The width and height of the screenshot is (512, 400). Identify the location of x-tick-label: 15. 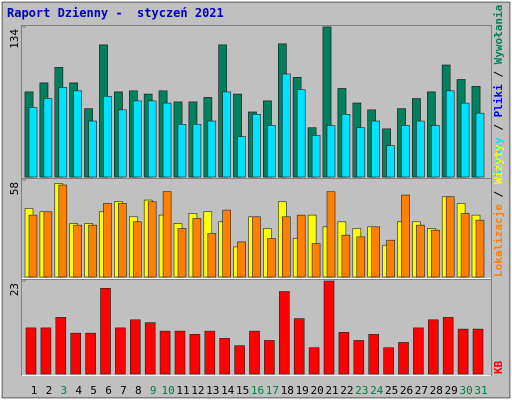
(242, 390).